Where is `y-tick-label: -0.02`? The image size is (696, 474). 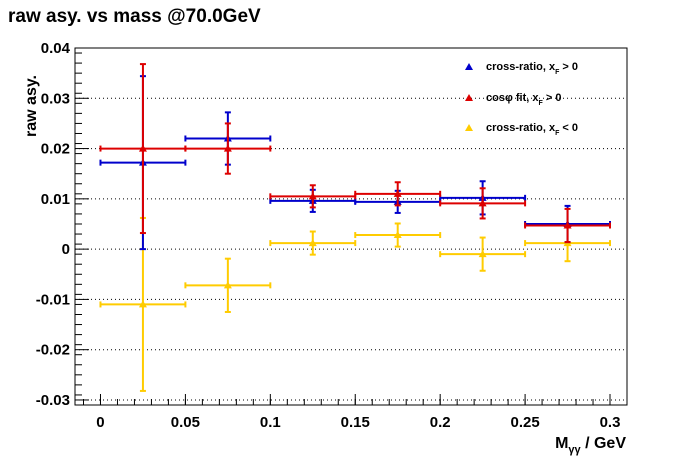
y-tick-label: -0.02 is located at coordinates (53, 350).